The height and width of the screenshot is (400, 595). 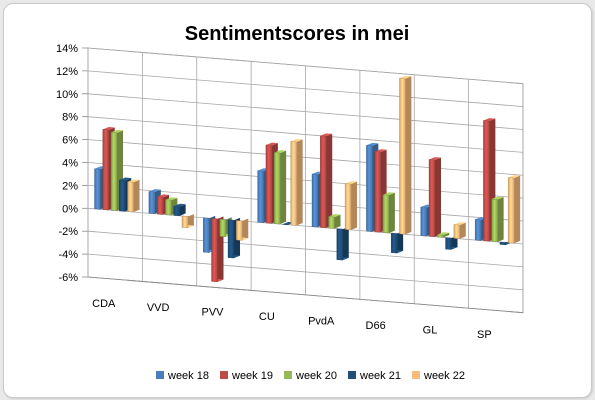 What do you see at coordinates (70, 209) in the screenshot?
I see `y-tick-label: 0%` at bounding box center [70, 209].